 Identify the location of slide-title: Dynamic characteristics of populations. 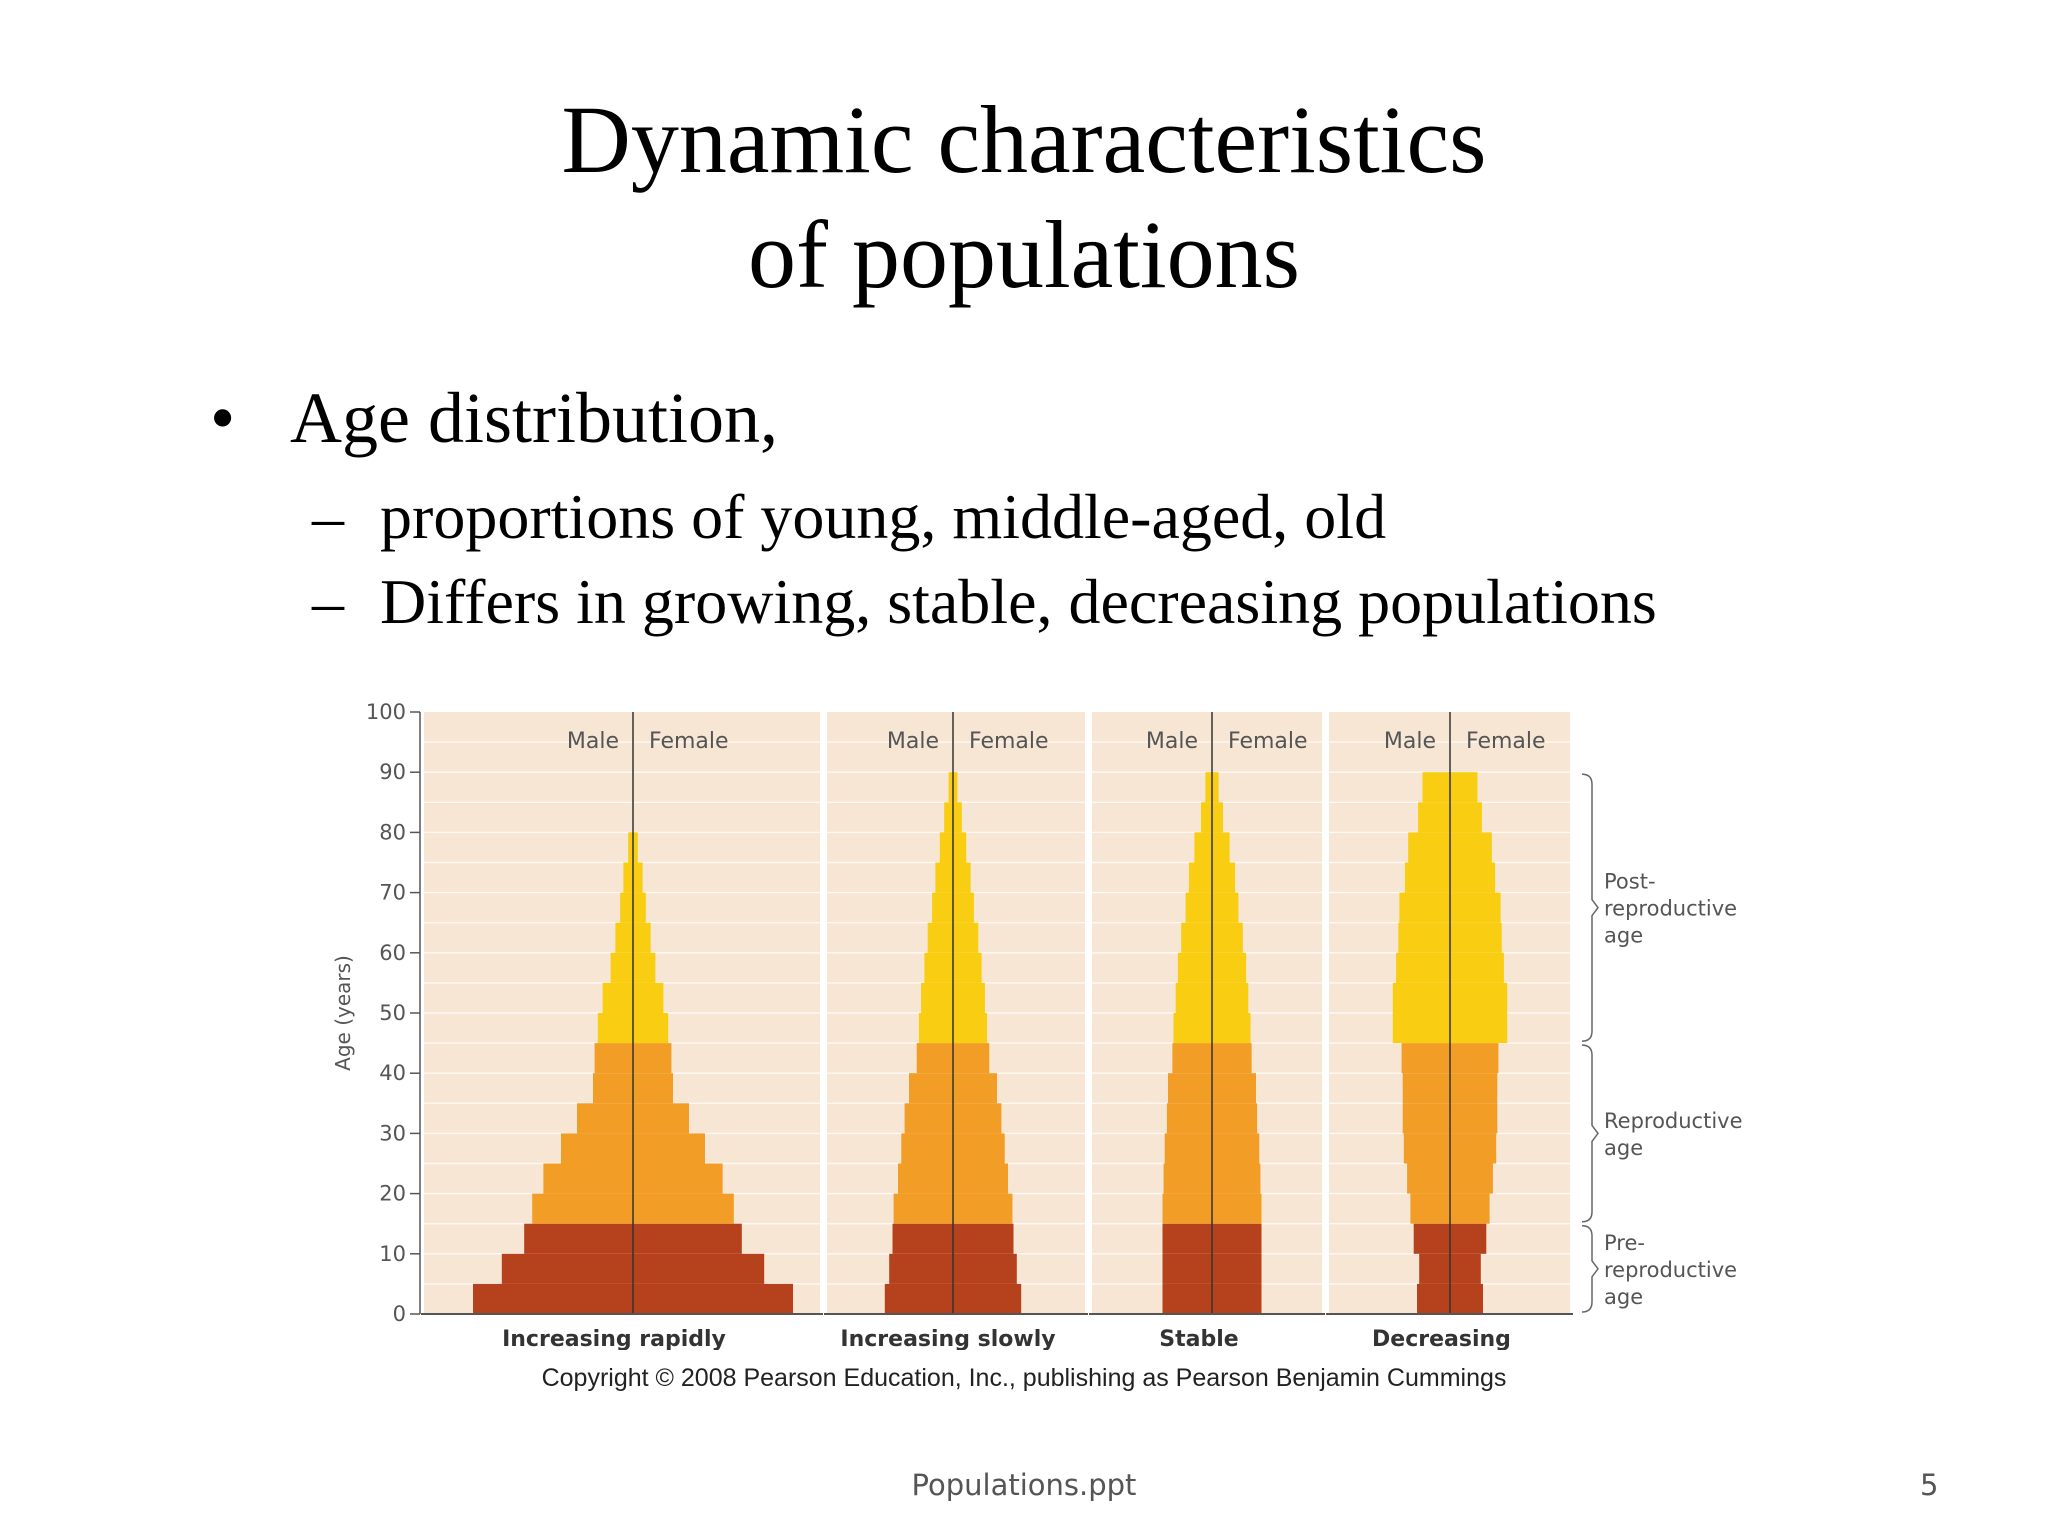
(1024, 197).